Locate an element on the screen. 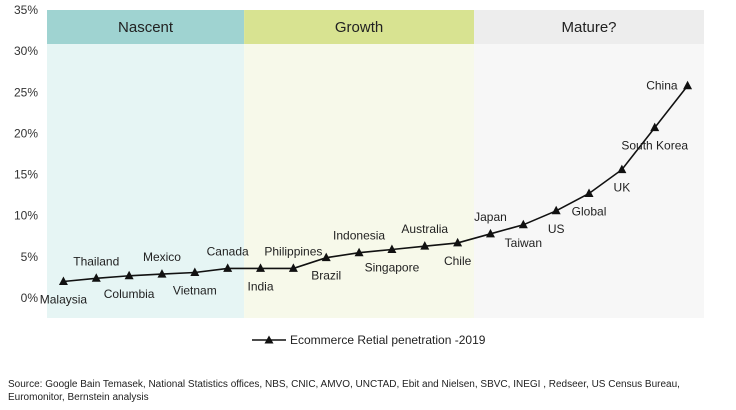 This screenshot has width=736, height=410. legend-label: Ecommerce Retial penetration -2019 is located at coordinates (388, 340).